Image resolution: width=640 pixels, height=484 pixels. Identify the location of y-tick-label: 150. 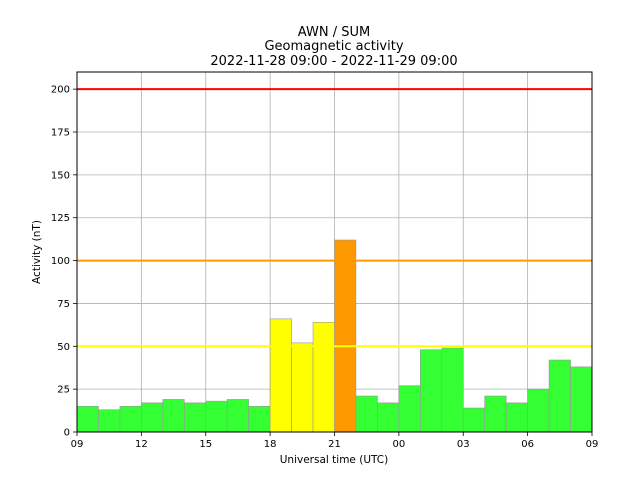
(60, 175).